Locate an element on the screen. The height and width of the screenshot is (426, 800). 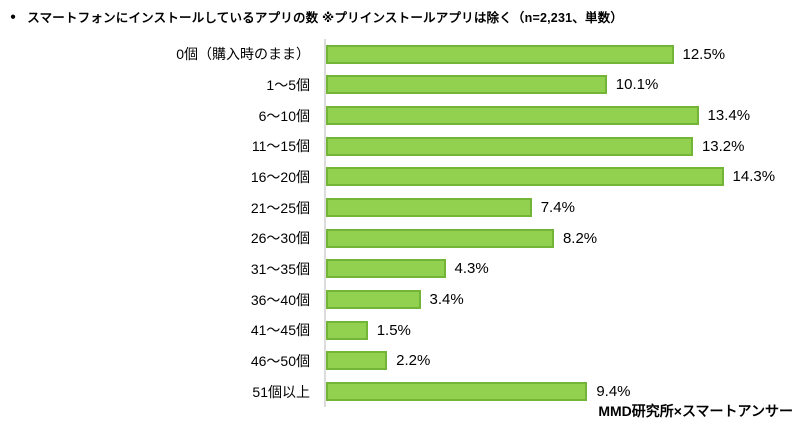
bar-row: 31～35個 4.3% is located at coordinates (400, 269).